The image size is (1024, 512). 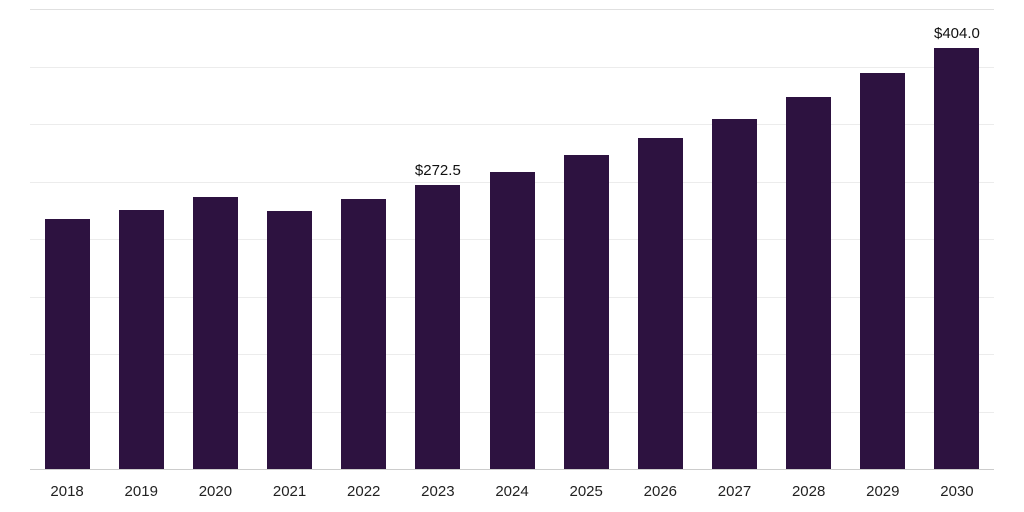 What do you see at coordinates (808, 491) in the screenshot?
I see `x-tick-label-2028: 2028` at bounding box center [808, 491].